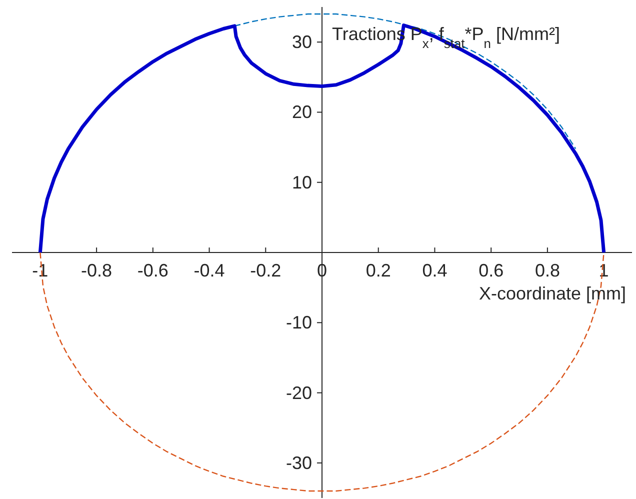  I want to click on x-tick-label: -1, so click(40, 270).